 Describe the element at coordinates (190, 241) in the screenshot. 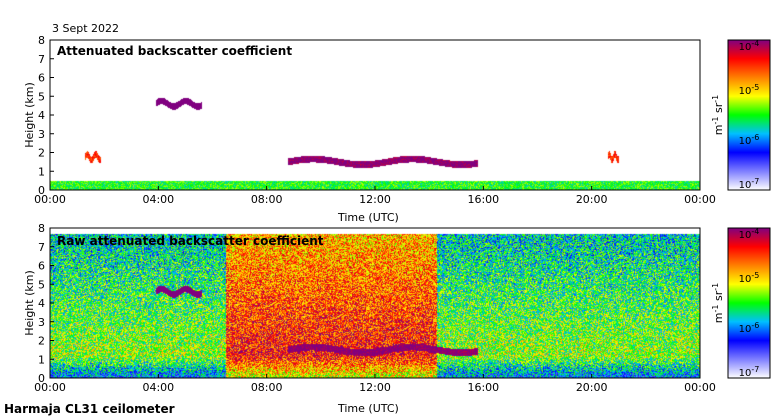

I see `panel-title-bottom: Raw attenuated backscatter coefficient` at that location.